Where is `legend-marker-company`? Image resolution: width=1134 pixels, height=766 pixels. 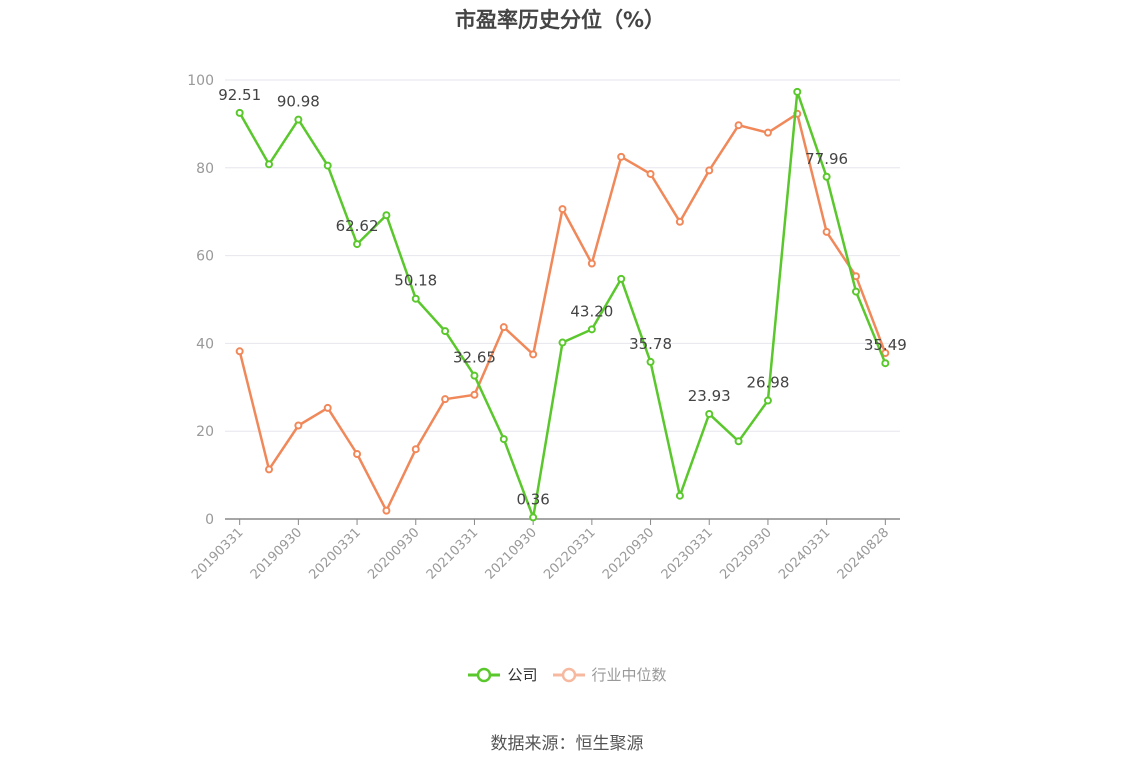
legend-marker-company is located at coordinates (484, 674).